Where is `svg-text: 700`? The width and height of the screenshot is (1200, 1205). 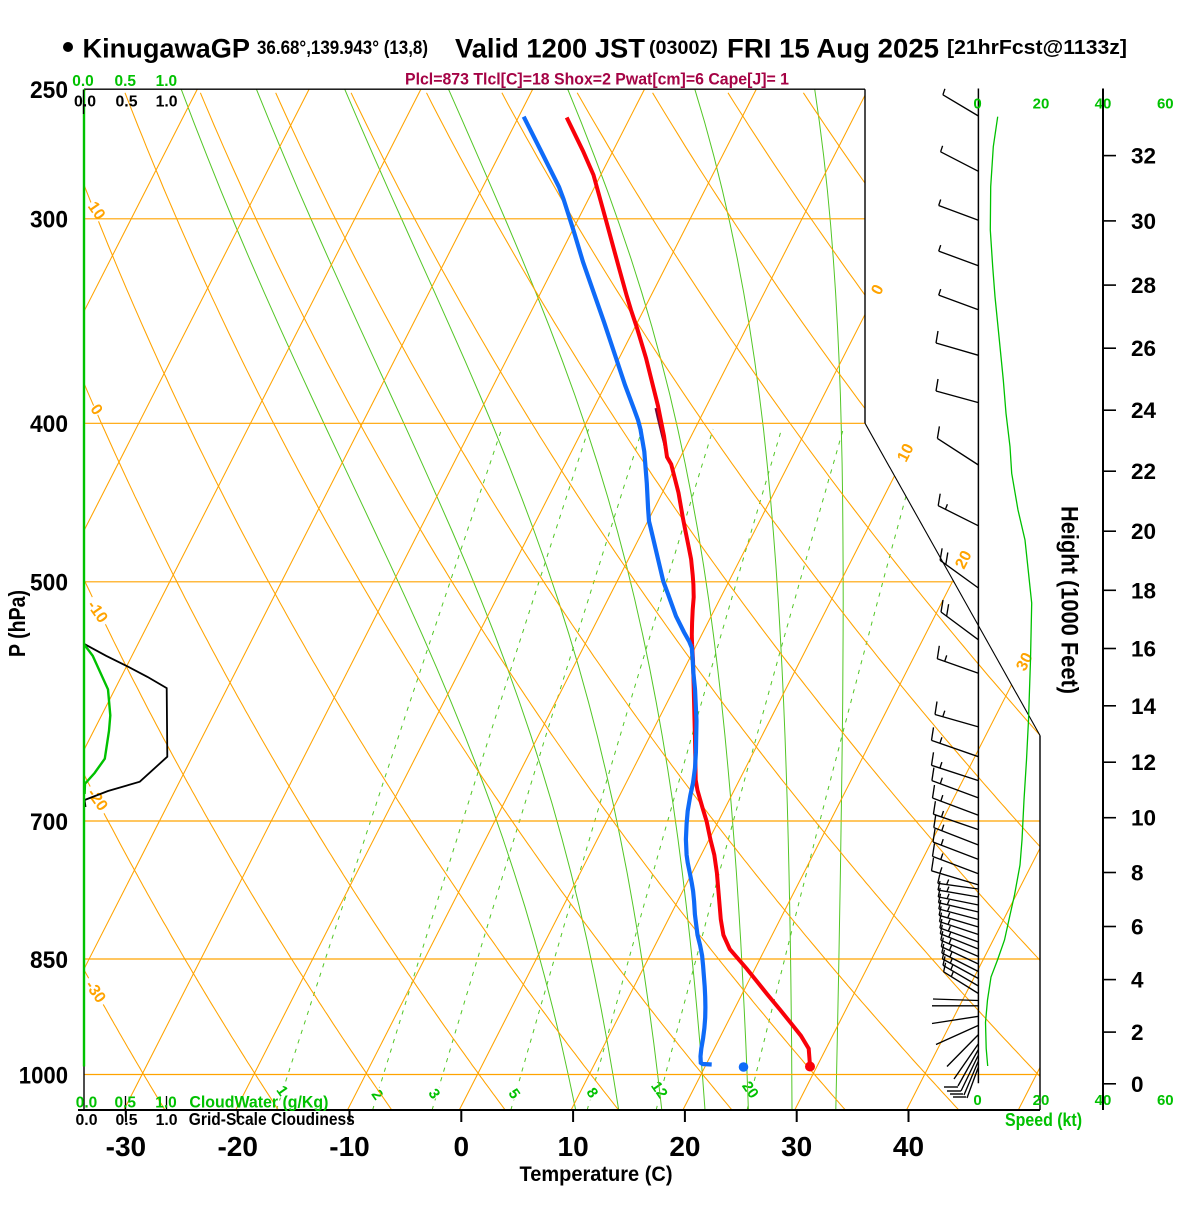 svg-text: 700 is located at coordinates (49, 822).